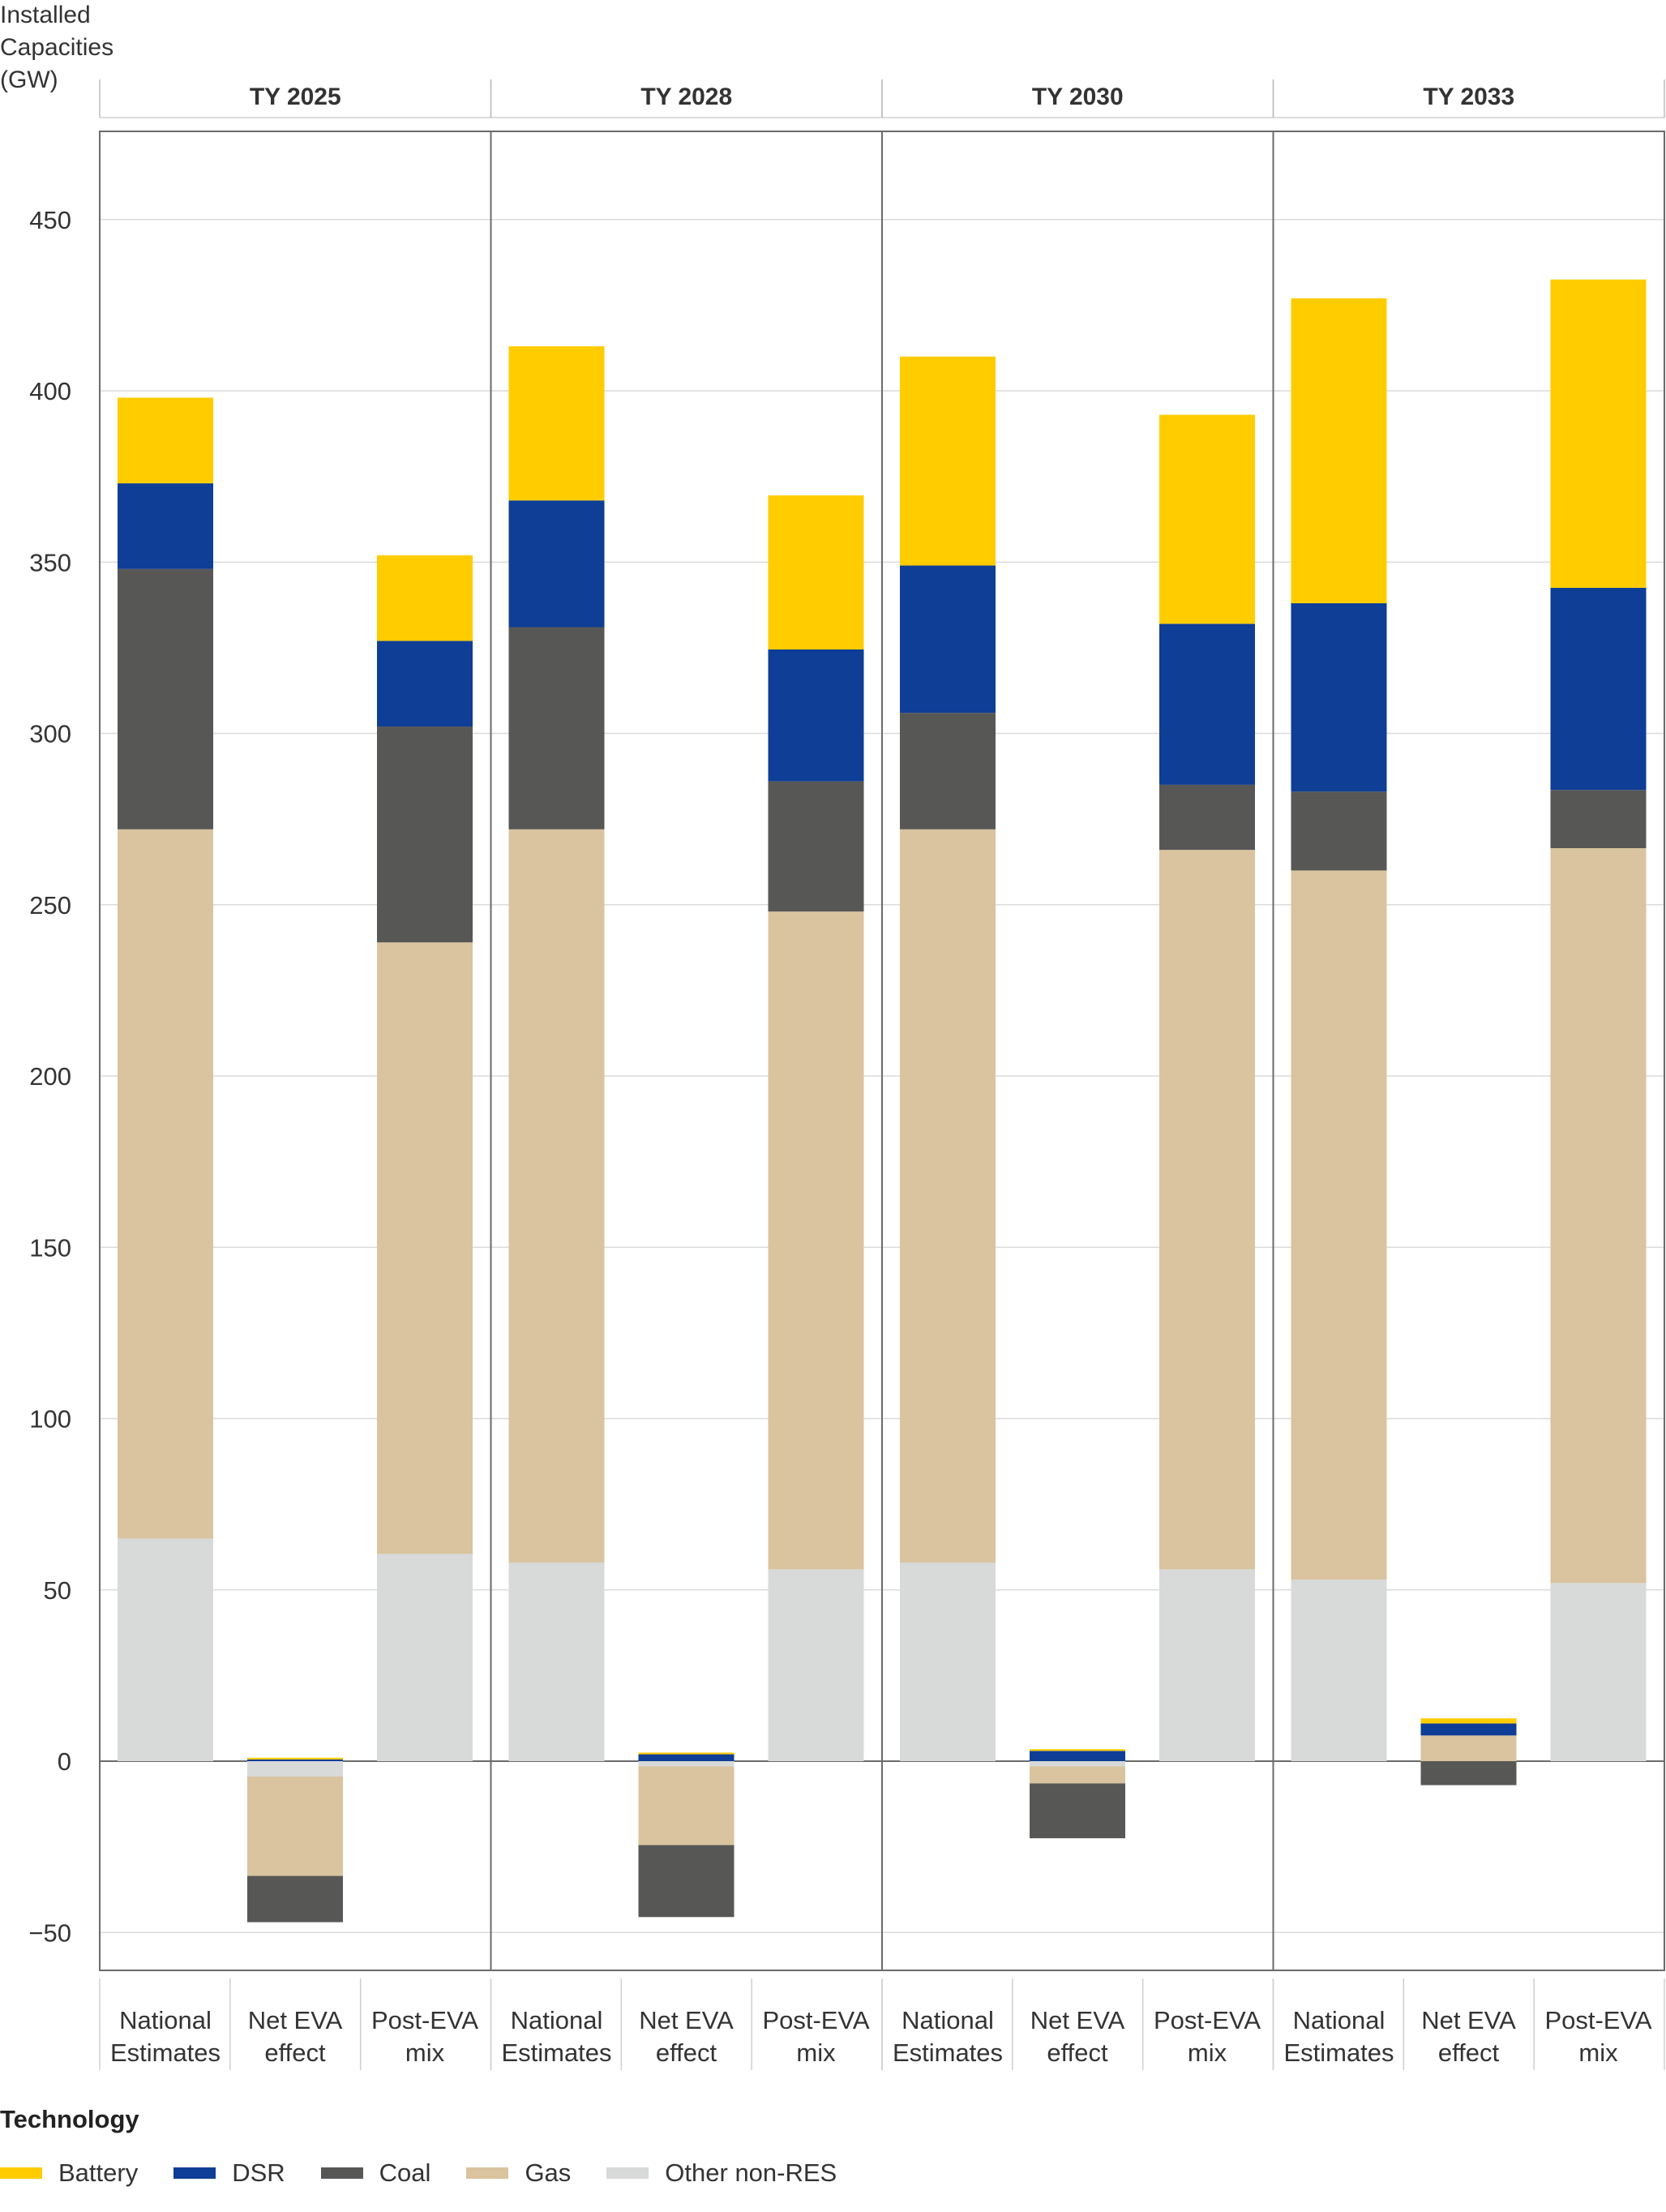  Describe the element at coordinates (1339, 1225) in the screenshot. I see `bar-ty-2033-national-estimates-gas` at that location.